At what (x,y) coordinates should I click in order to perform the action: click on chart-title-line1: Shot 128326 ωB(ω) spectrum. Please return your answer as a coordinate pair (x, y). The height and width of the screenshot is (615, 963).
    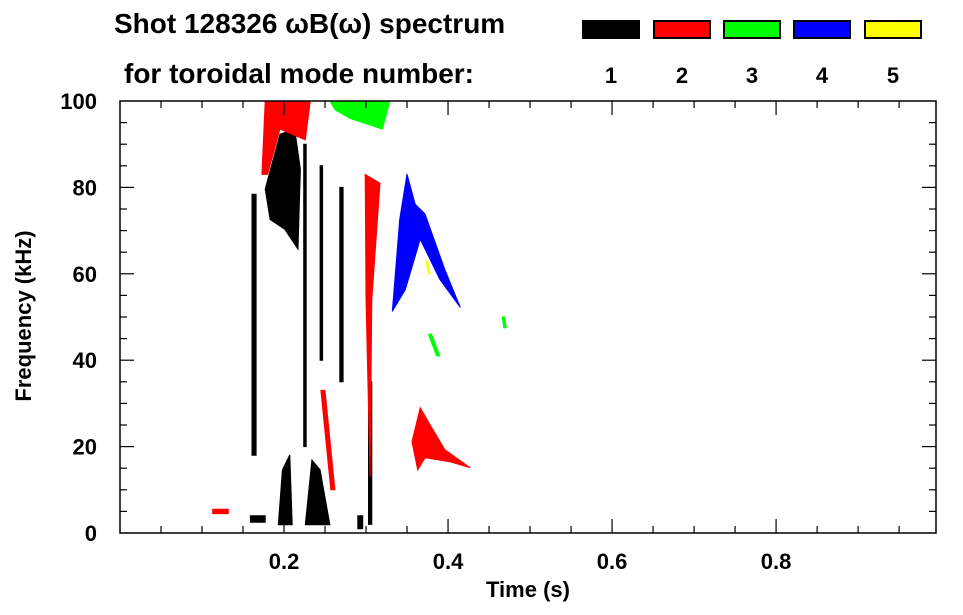
    Looking at the image, I should click on (310, 23).